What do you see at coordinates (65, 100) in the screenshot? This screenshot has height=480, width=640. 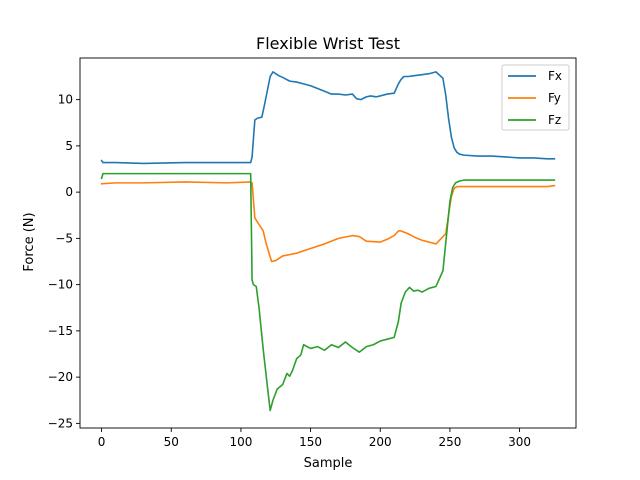 I see `y-tick-label: 10` at bounding box center [65, 100].